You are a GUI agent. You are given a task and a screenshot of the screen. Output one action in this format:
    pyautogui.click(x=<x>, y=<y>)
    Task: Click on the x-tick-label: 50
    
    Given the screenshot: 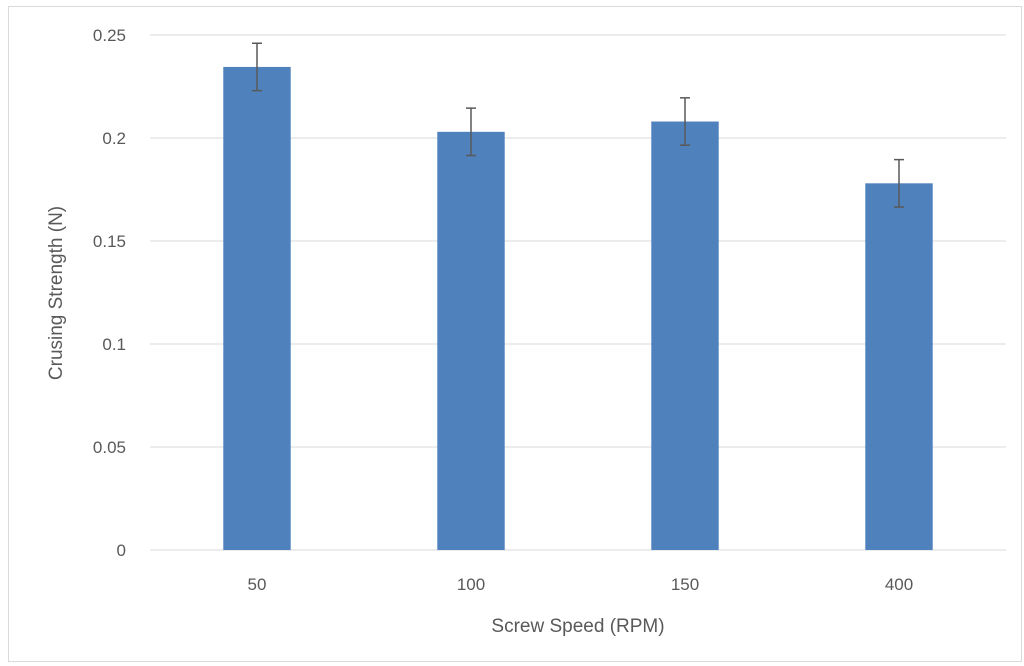 What is the action you would take?
    pyautogui.click(x=257, y=584)
    